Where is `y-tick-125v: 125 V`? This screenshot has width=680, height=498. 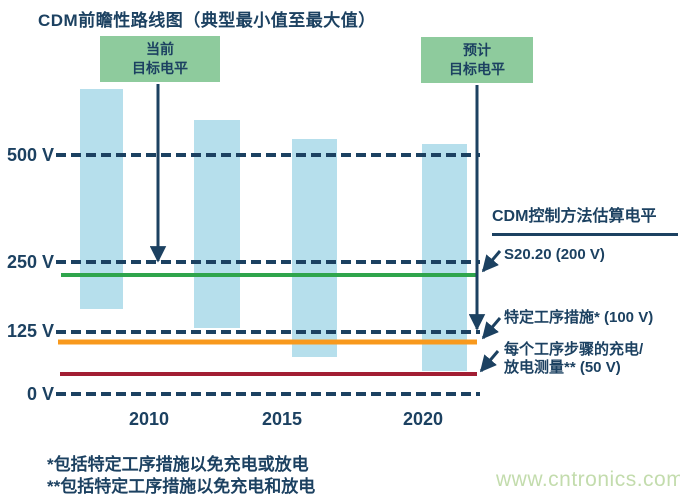
y-tick-125v: 125 V is located at coordinates (30, 331).